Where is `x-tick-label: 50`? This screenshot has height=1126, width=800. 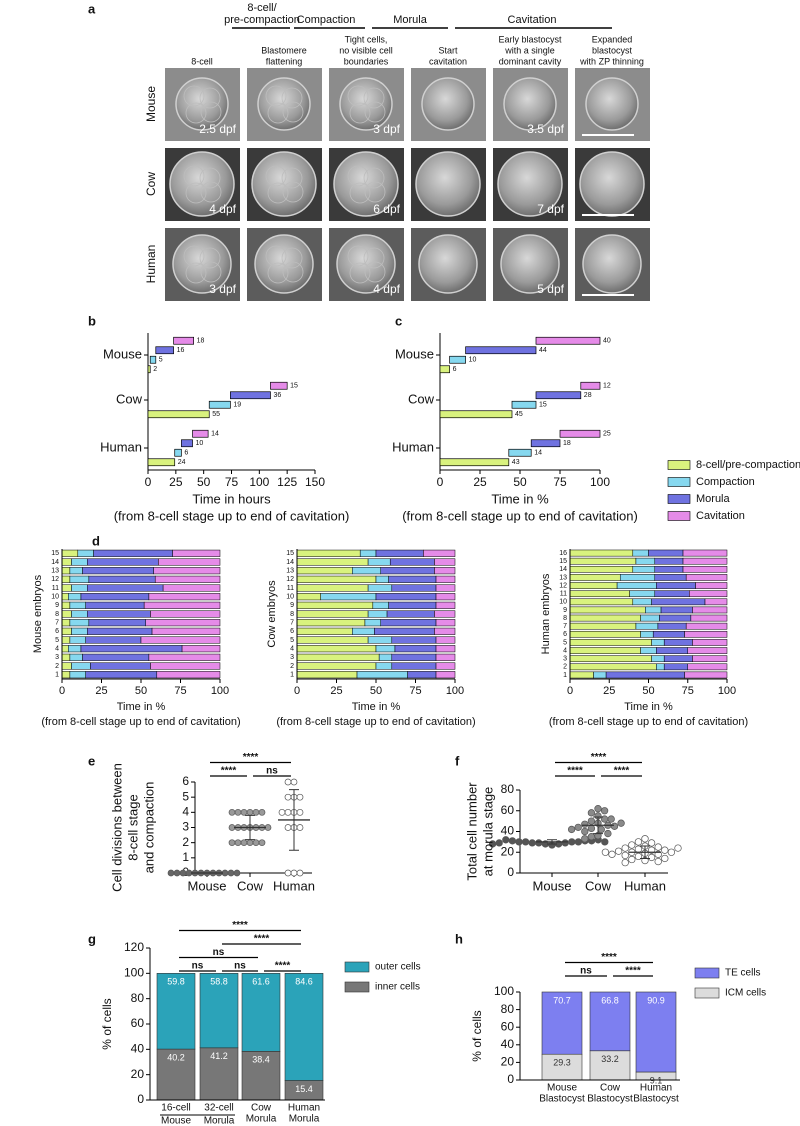 x-tick-label: 50 is located at coordinates (141, 691).